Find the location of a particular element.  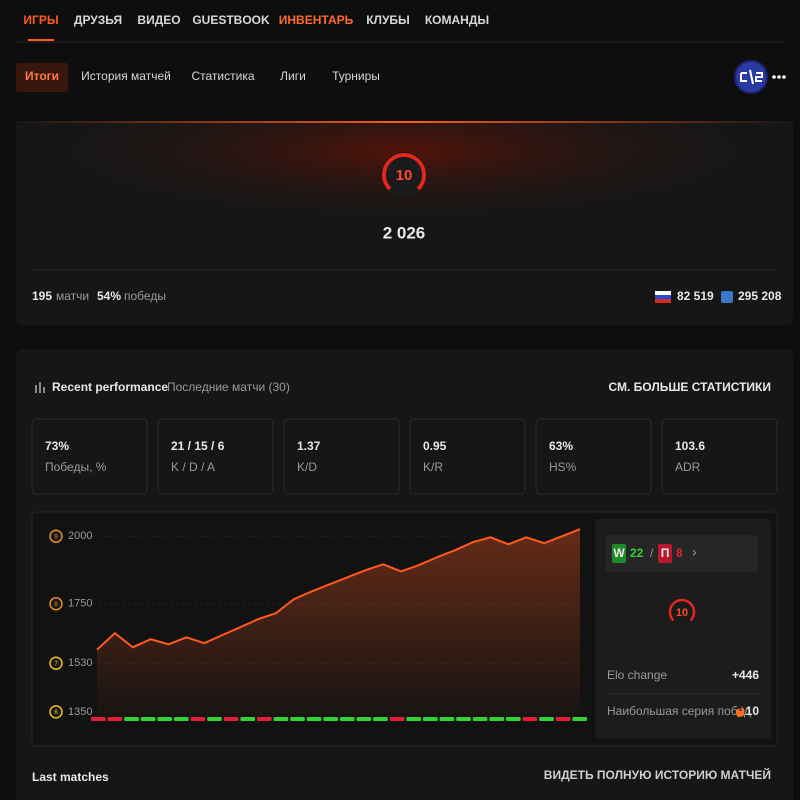

wins-label: W is located at coordinates (619, 553).